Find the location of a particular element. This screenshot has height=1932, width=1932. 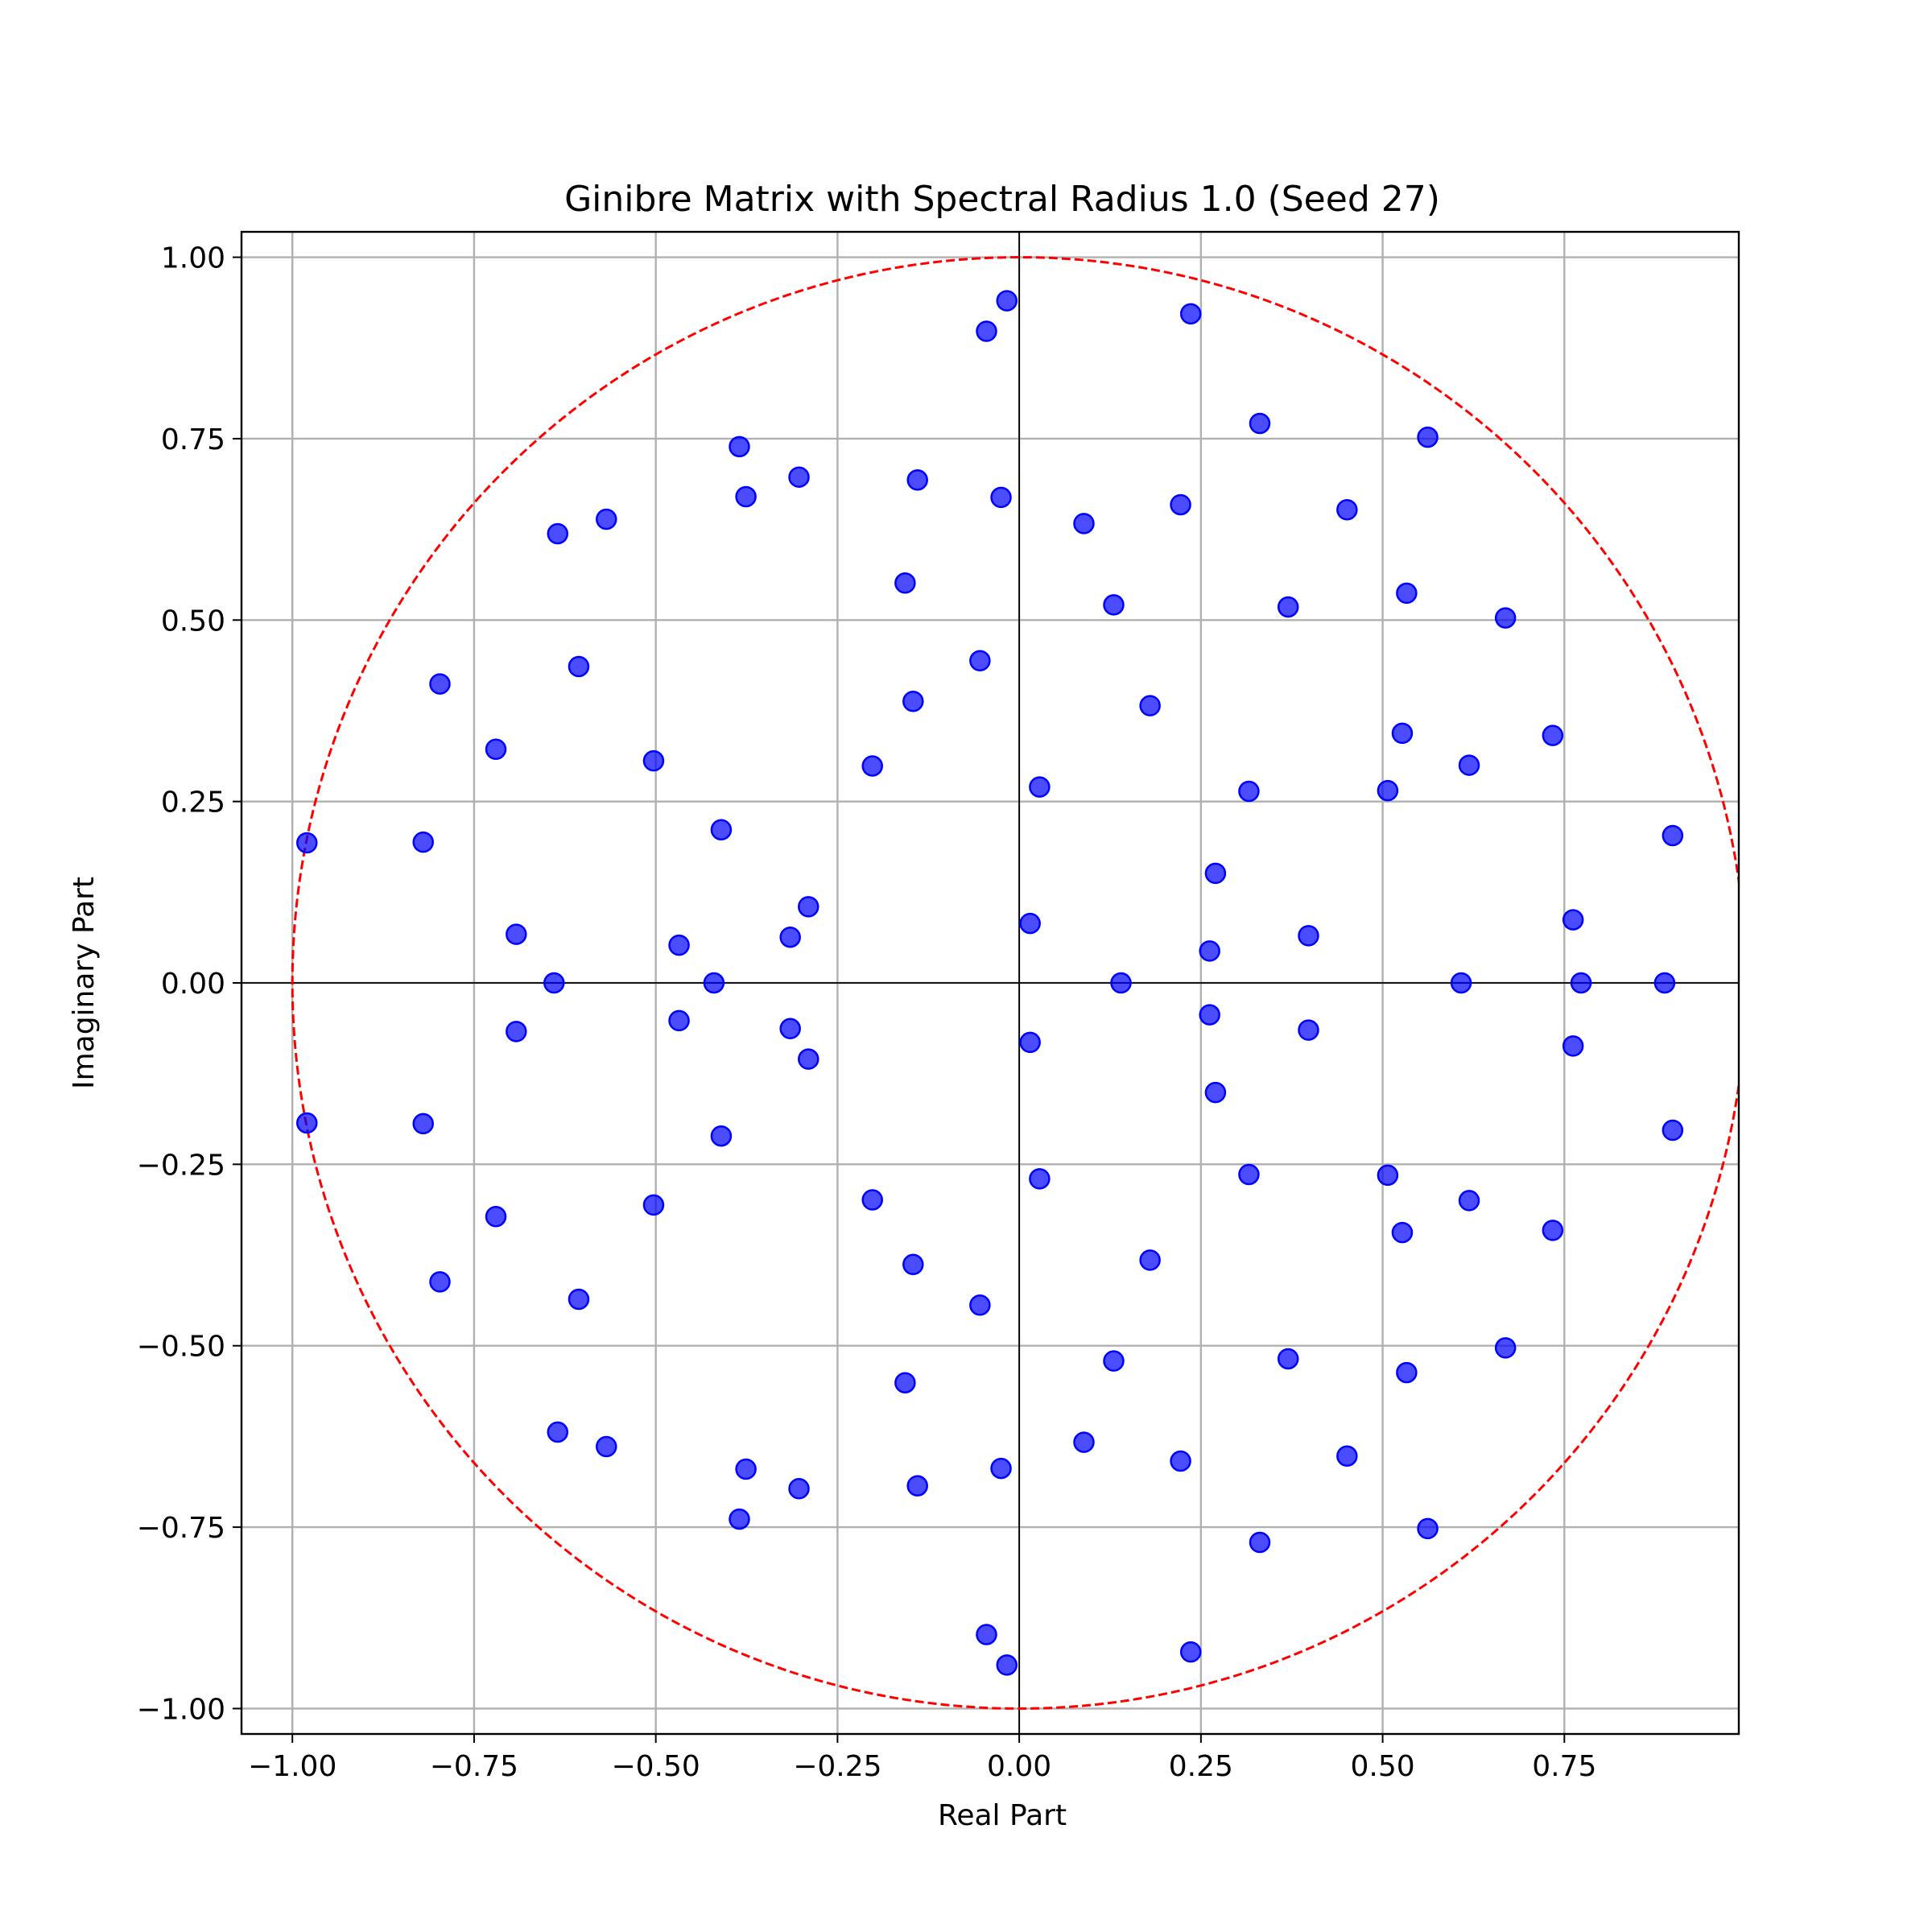

y-tick-label: 0.75 is located at coordinates (193, 439).